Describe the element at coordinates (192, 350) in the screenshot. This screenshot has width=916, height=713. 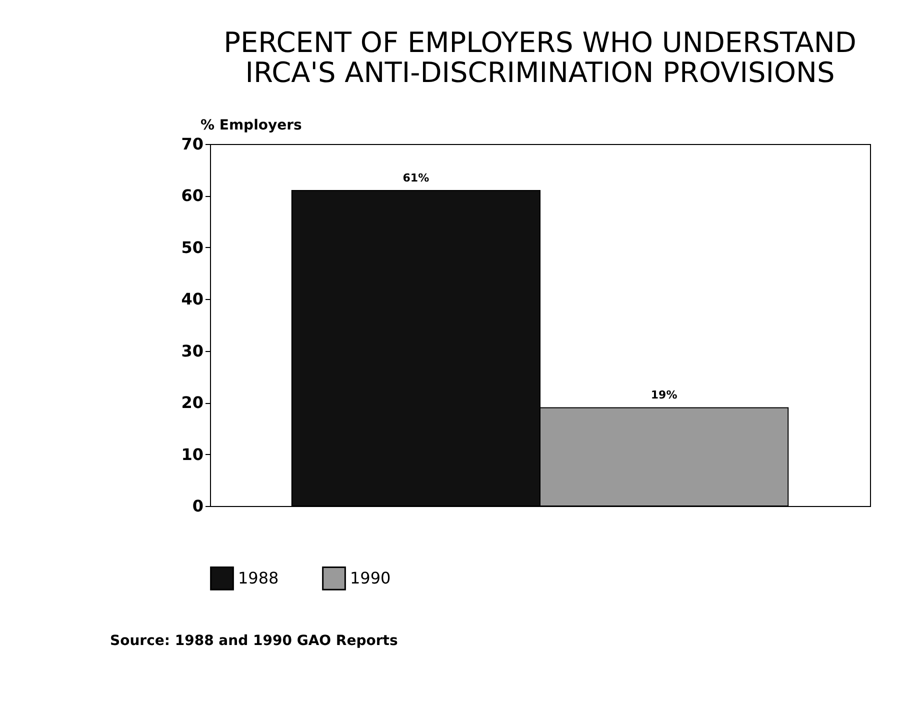
I see `y-tick-label: 30` at that location.